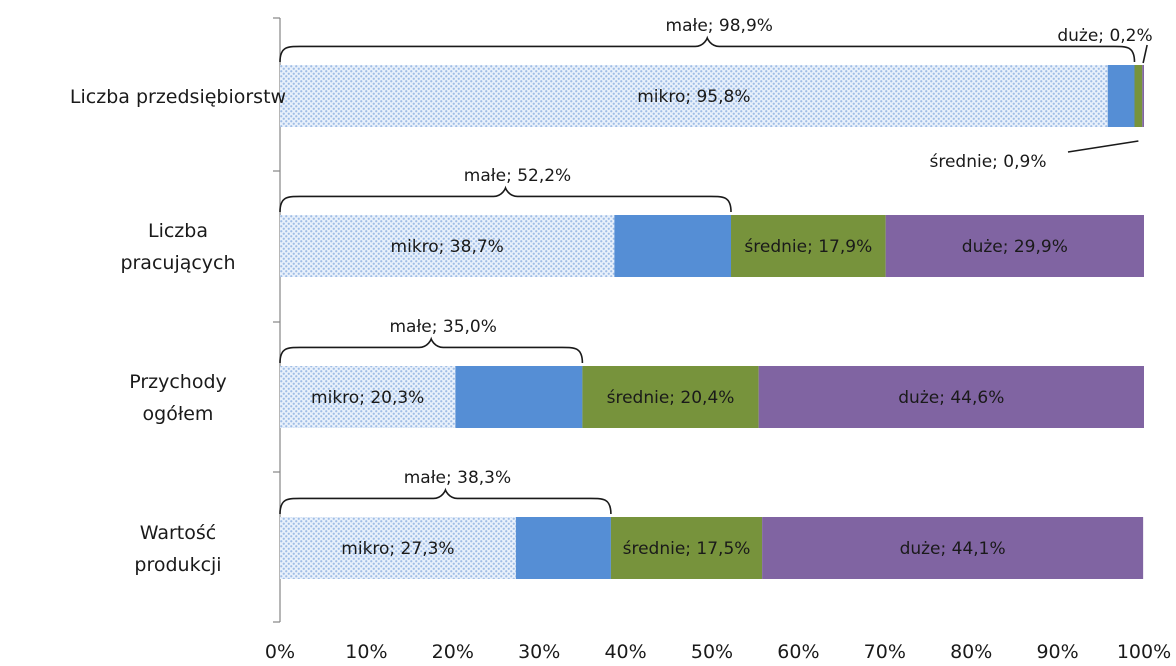 The width and height of the screenshot is (1176, 666). Describe the element at coordinates (988, 162) in the screenshot. I see `callout-label-srednie: średnie; 0,9%` at that location.